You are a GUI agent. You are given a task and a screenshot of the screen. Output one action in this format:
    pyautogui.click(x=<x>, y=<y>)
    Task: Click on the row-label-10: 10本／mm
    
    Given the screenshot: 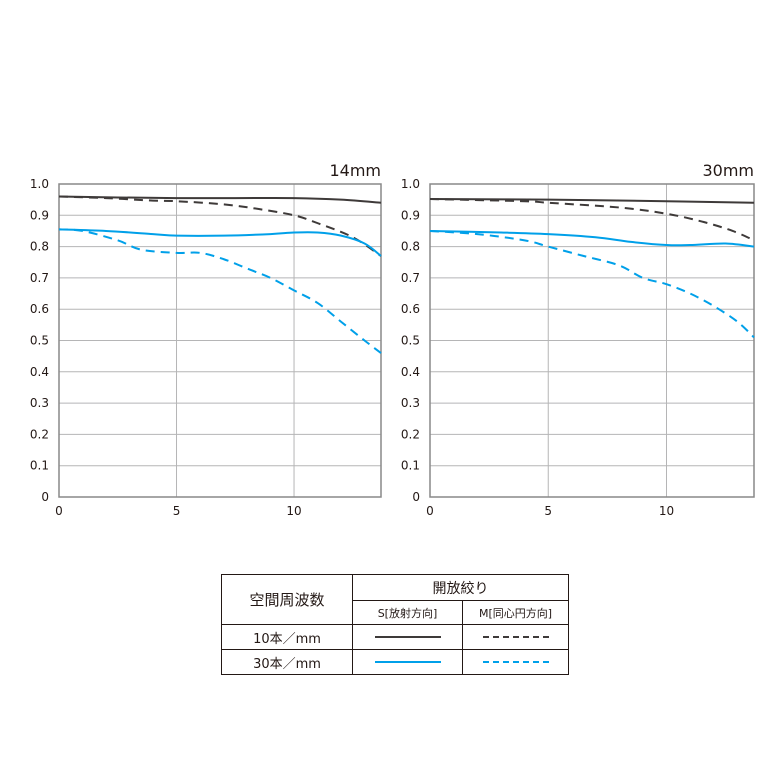 What is the action you would take?
    pyautogui.click(x=287, y=637)
    